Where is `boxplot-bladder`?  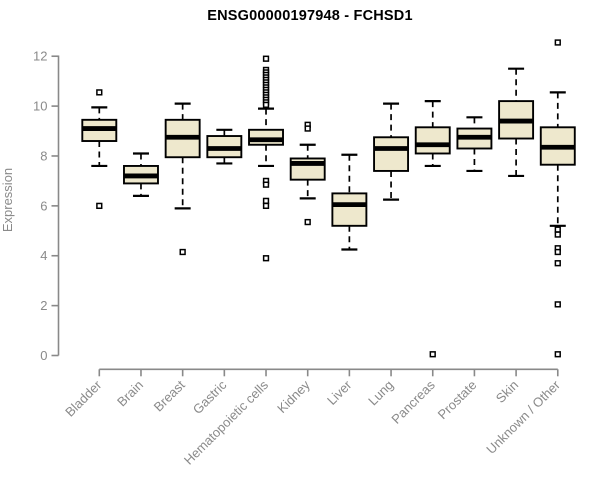
boxplot-bladder is located at coordinates (99, 149).